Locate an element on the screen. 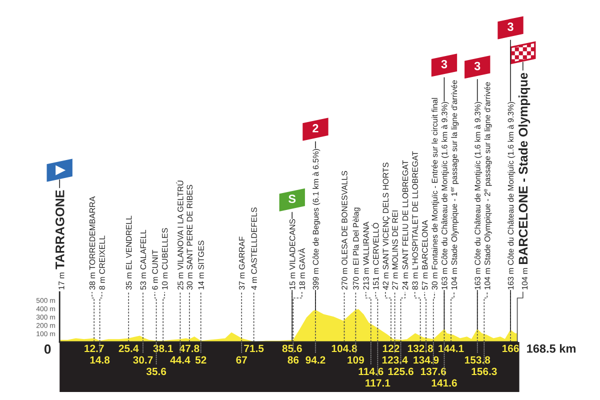  x-tick-label: 85.6 is located at coordinates (292, 348).